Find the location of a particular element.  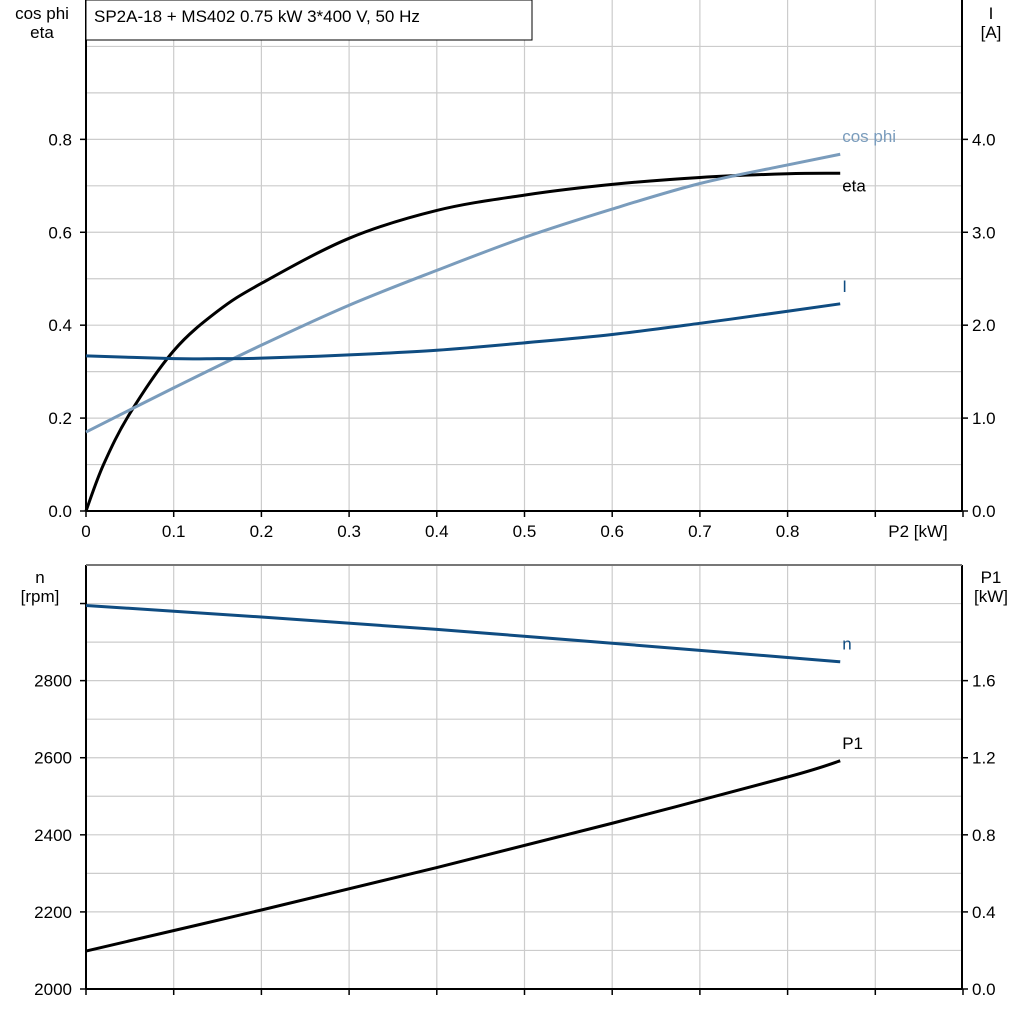

series-line-i is located at coordinates (463, 331).